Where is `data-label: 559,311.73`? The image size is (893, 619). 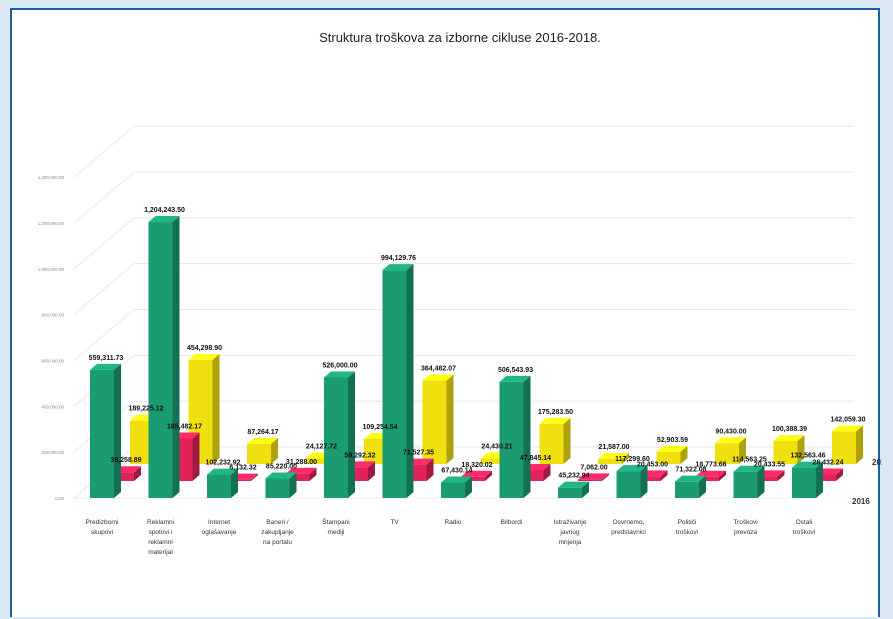
data-label: 559,311.73 is located at coordinates (106, 358).